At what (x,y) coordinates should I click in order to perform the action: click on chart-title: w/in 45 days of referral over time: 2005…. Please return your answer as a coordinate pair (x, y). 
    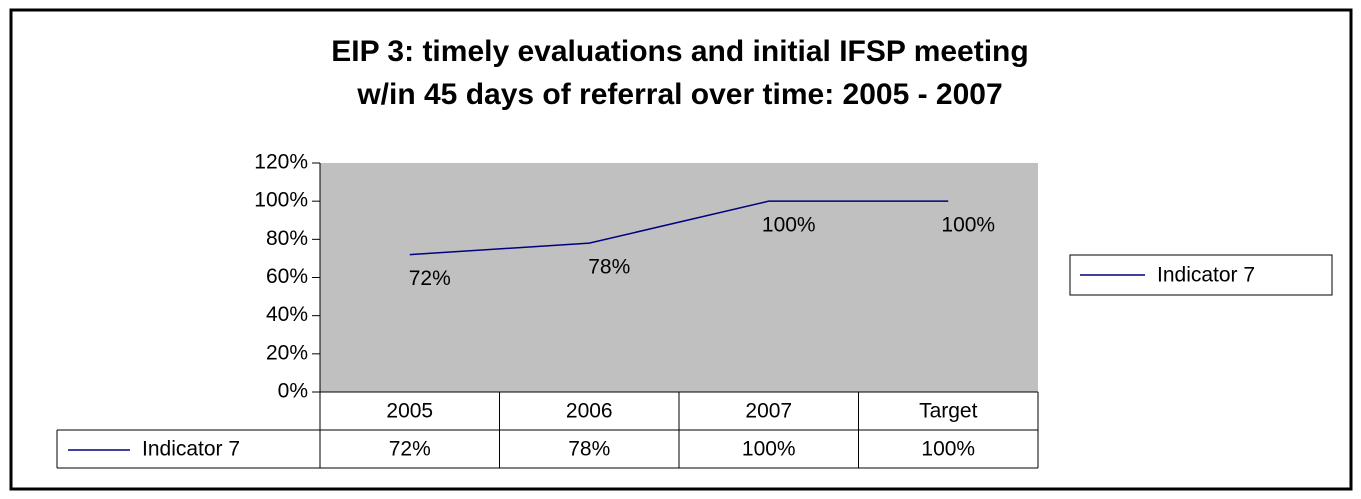
    Looking at the image, I should click on (679, 94).